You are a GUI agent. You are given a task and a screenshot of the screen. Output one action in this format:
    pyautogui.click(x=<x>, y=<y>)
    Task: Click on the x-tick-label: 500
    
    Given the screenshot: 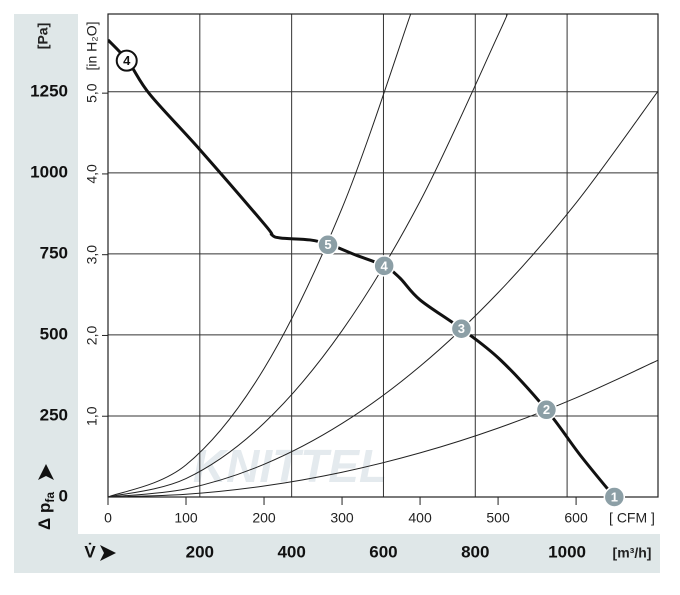 What is the action you would take?
    pyautogui.click(x=498, y=518)
    